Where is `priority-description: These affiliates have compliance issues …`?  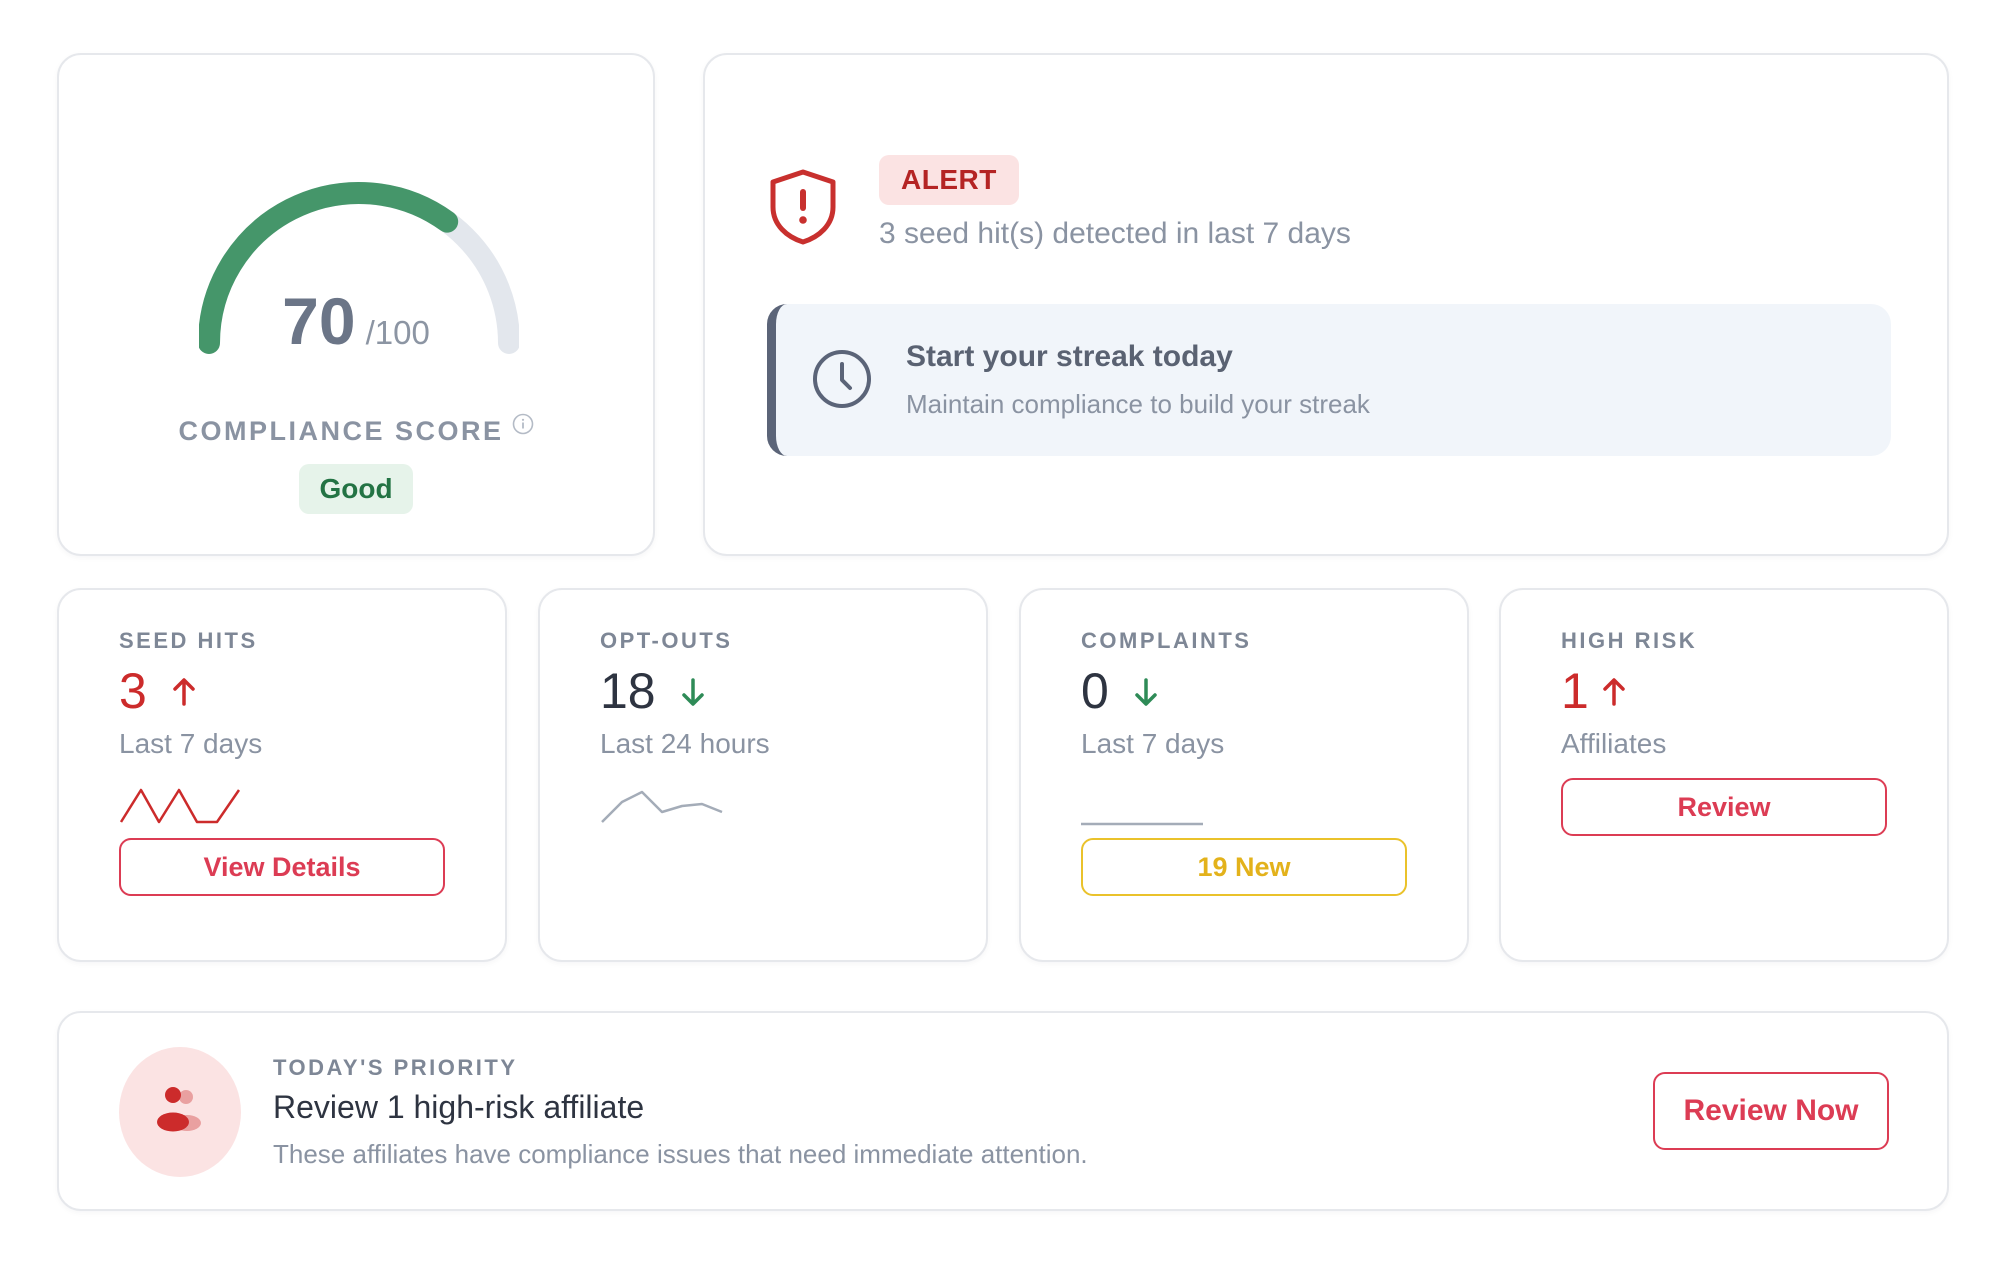 priority-description: These affiliates have compliance issues … is located at coordinates (680, 1154).